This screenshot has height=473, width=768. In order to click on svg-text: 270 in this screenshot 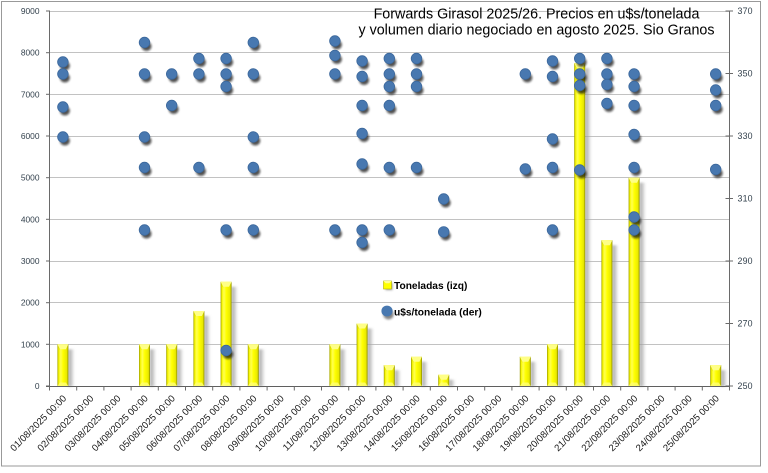, I will do `click(745, 324)`.